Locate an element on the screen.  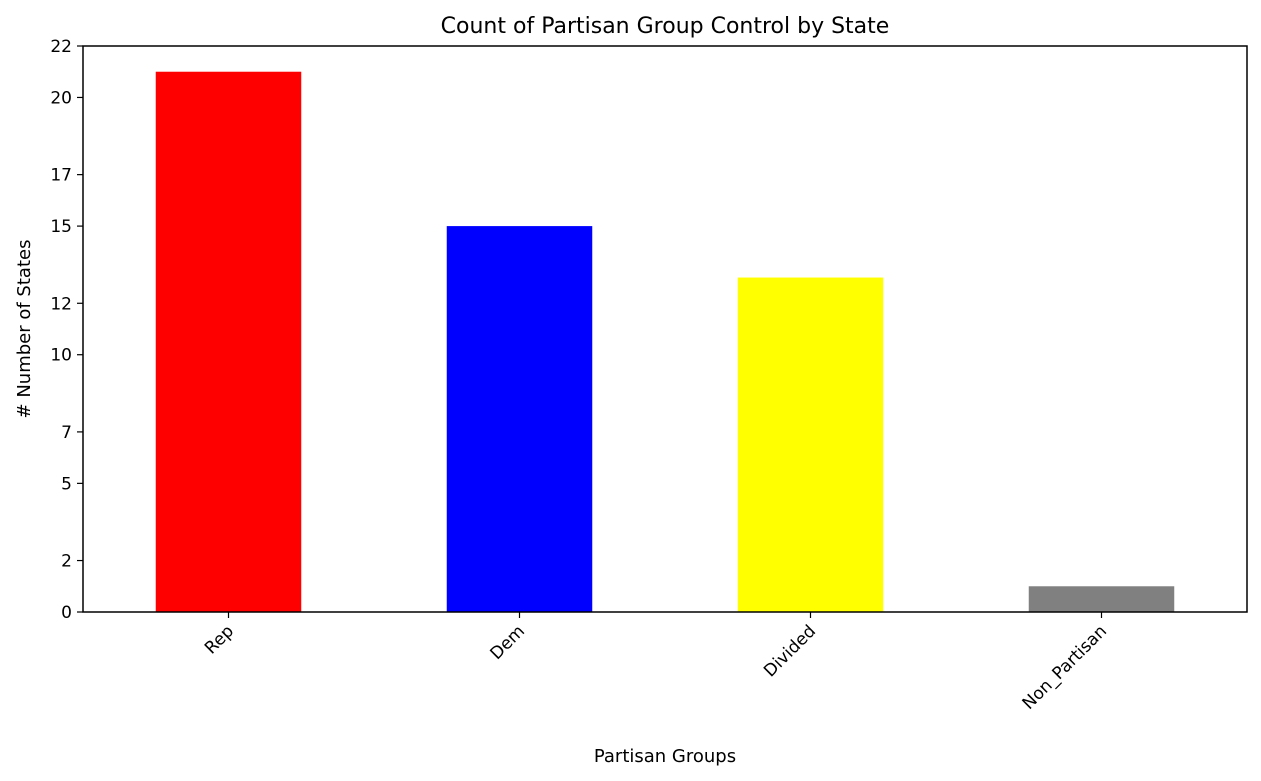
y-tick-label: 0 is located at coordinates (66, 613).